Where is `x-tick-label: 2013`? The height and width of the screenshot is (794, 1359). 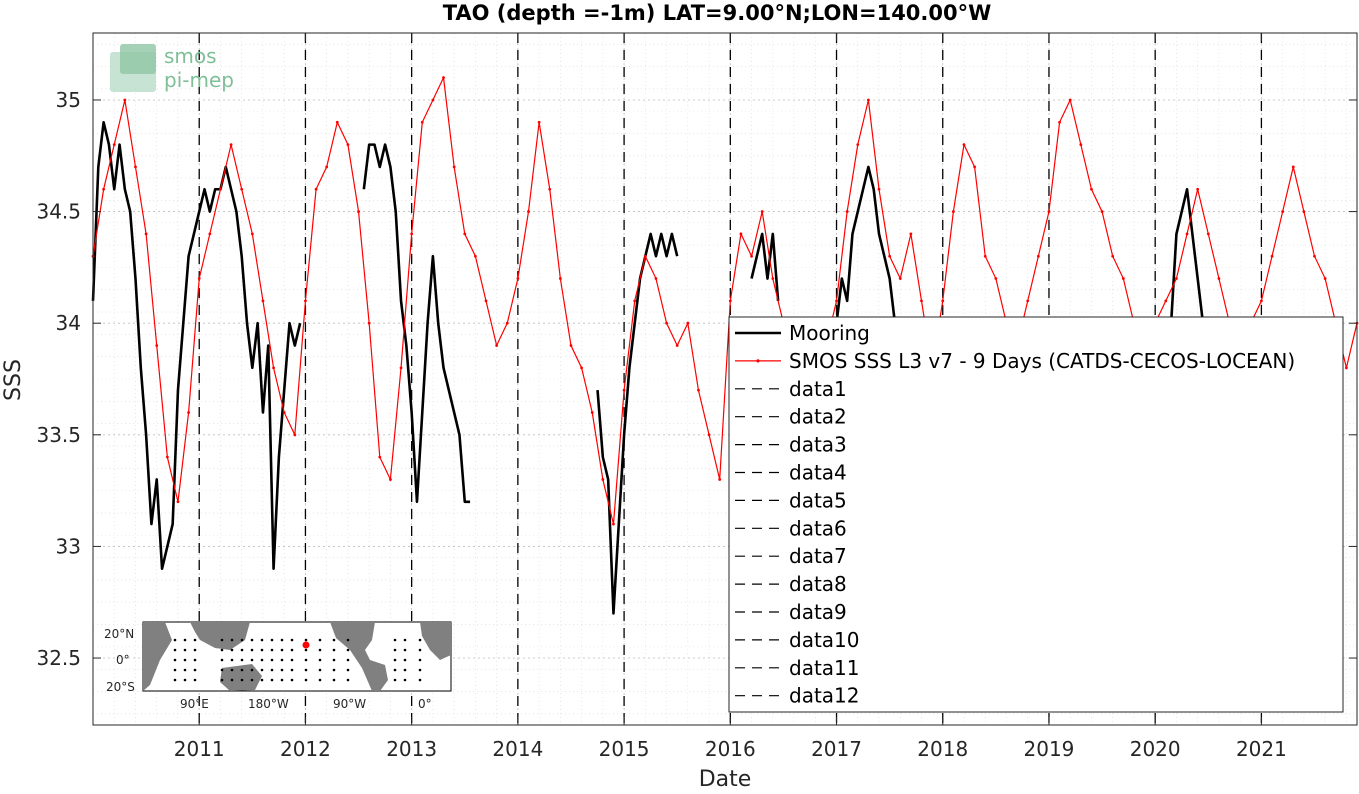 x-tick-label: 2013 is located at coordinates (411, 749).